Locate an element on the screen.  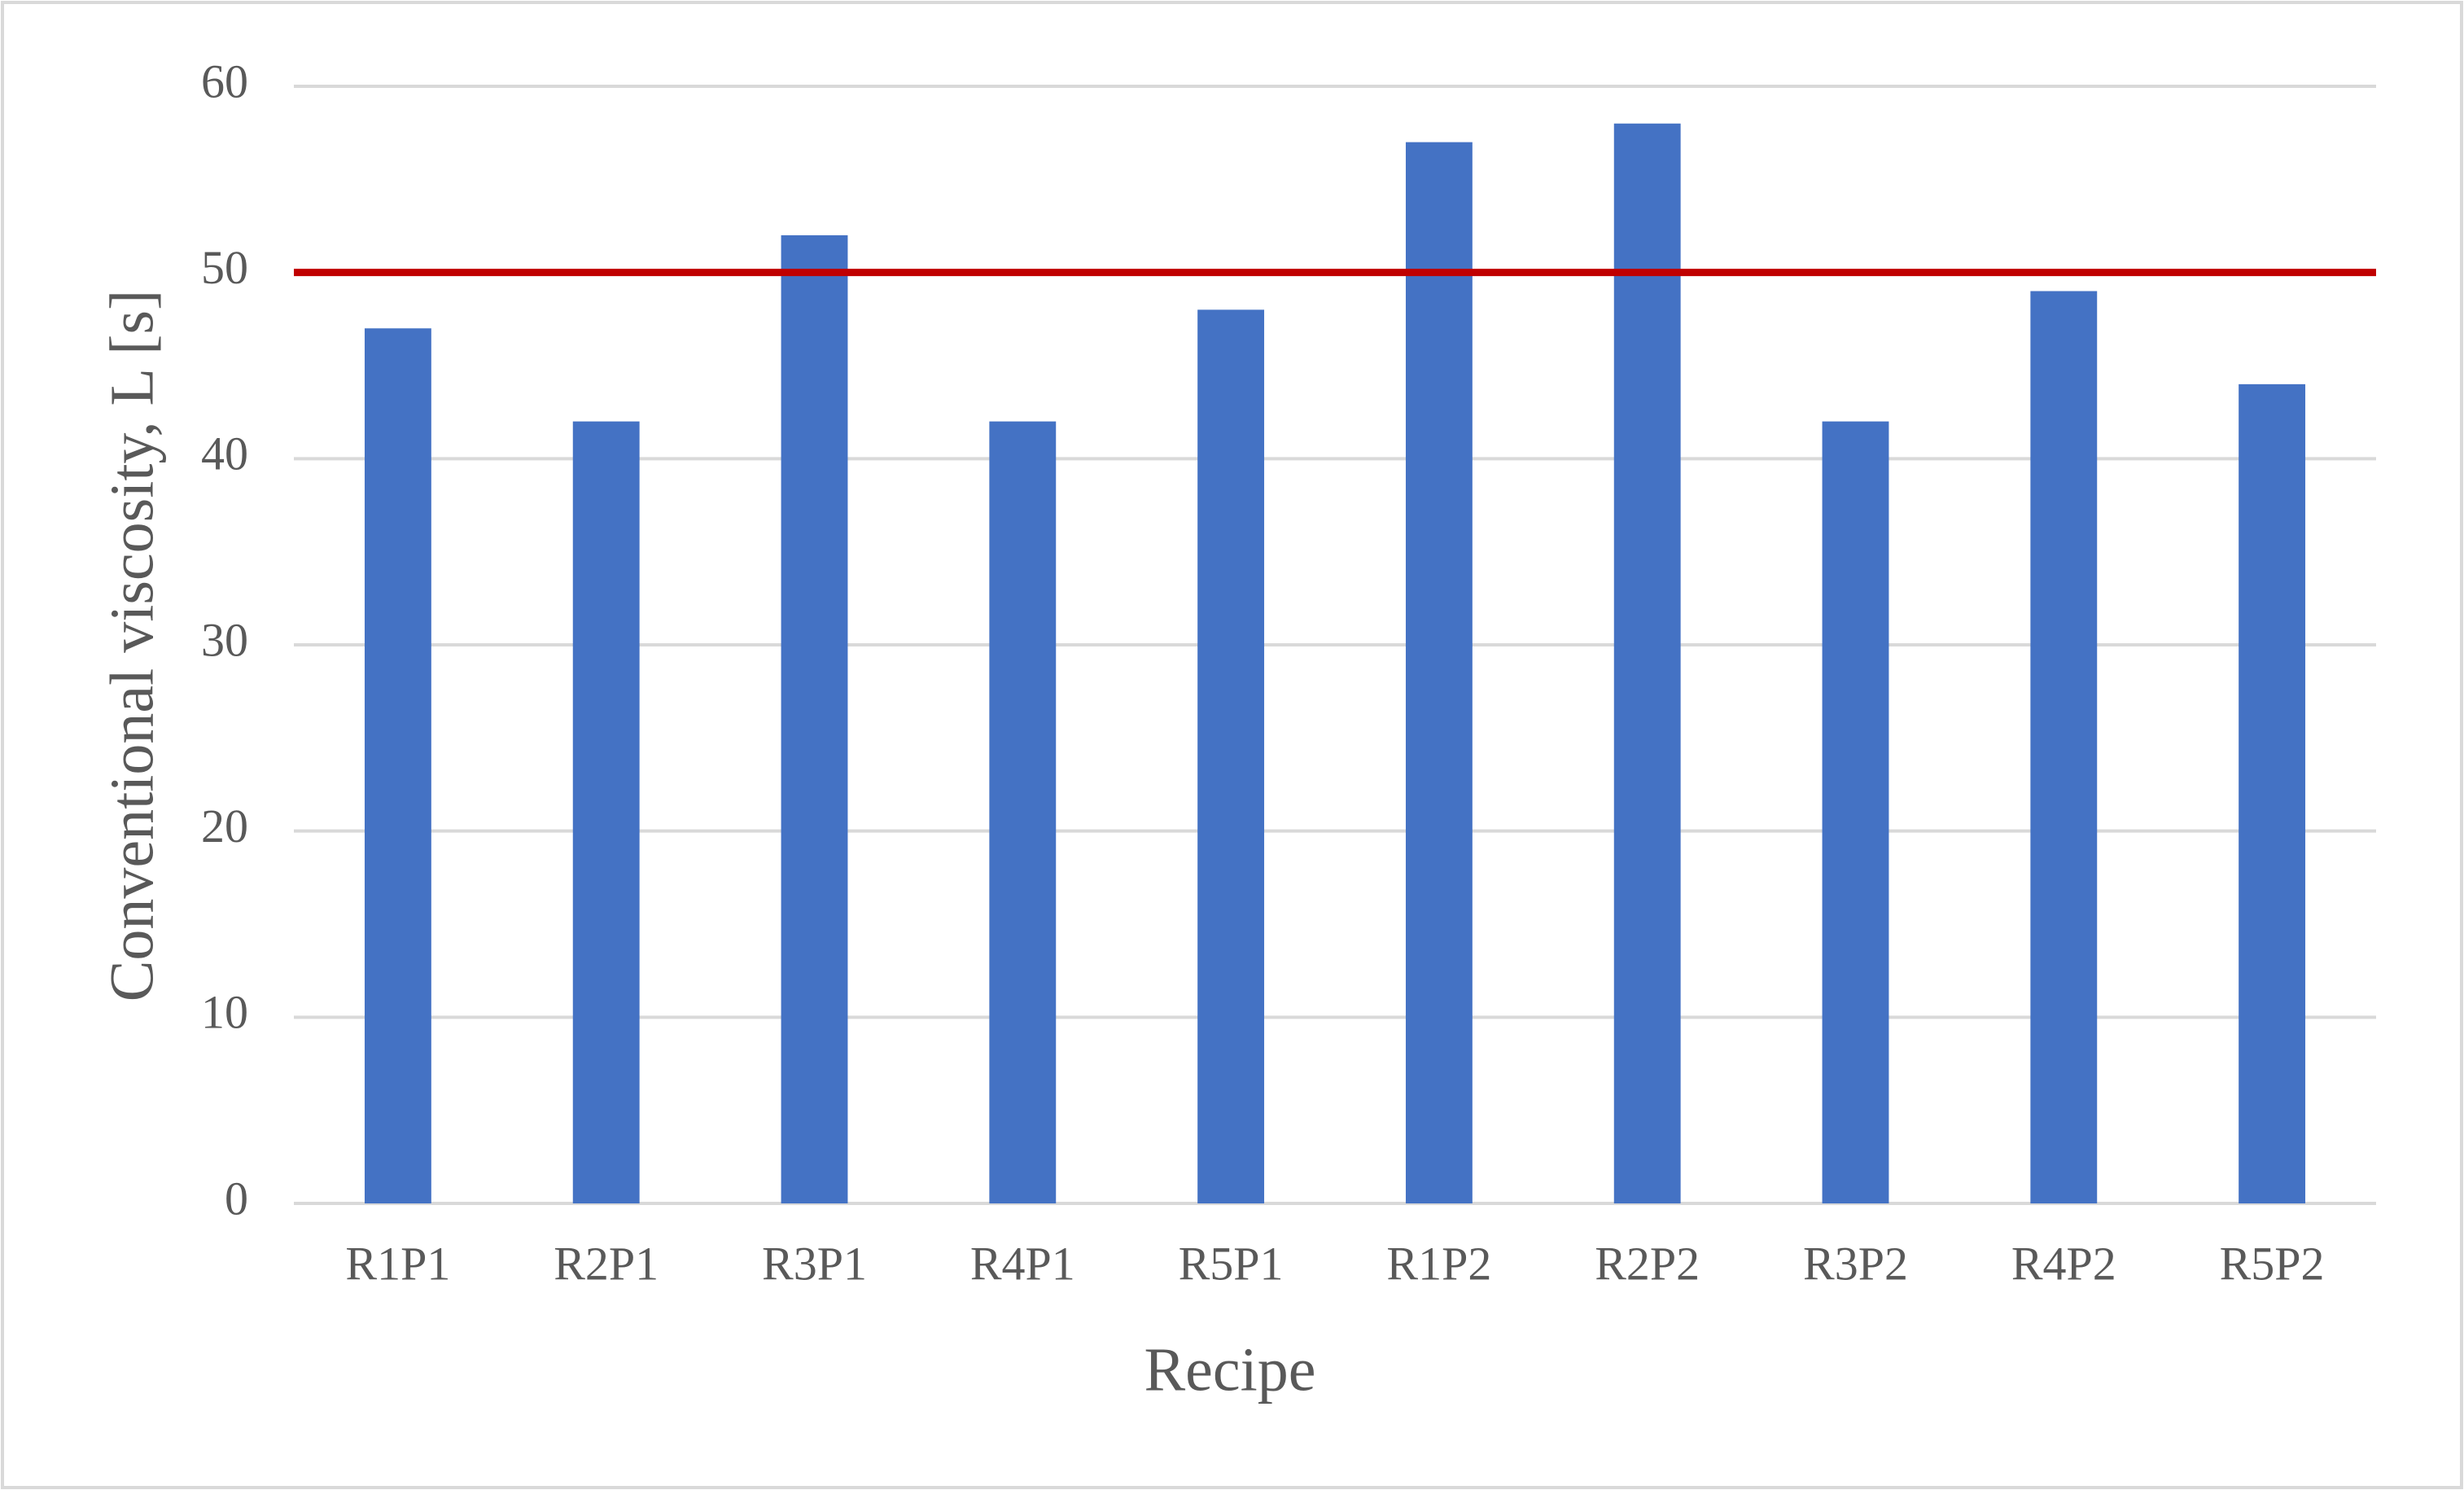
x-tick-label: R5P1 is located at coordinates (1232, 1263).